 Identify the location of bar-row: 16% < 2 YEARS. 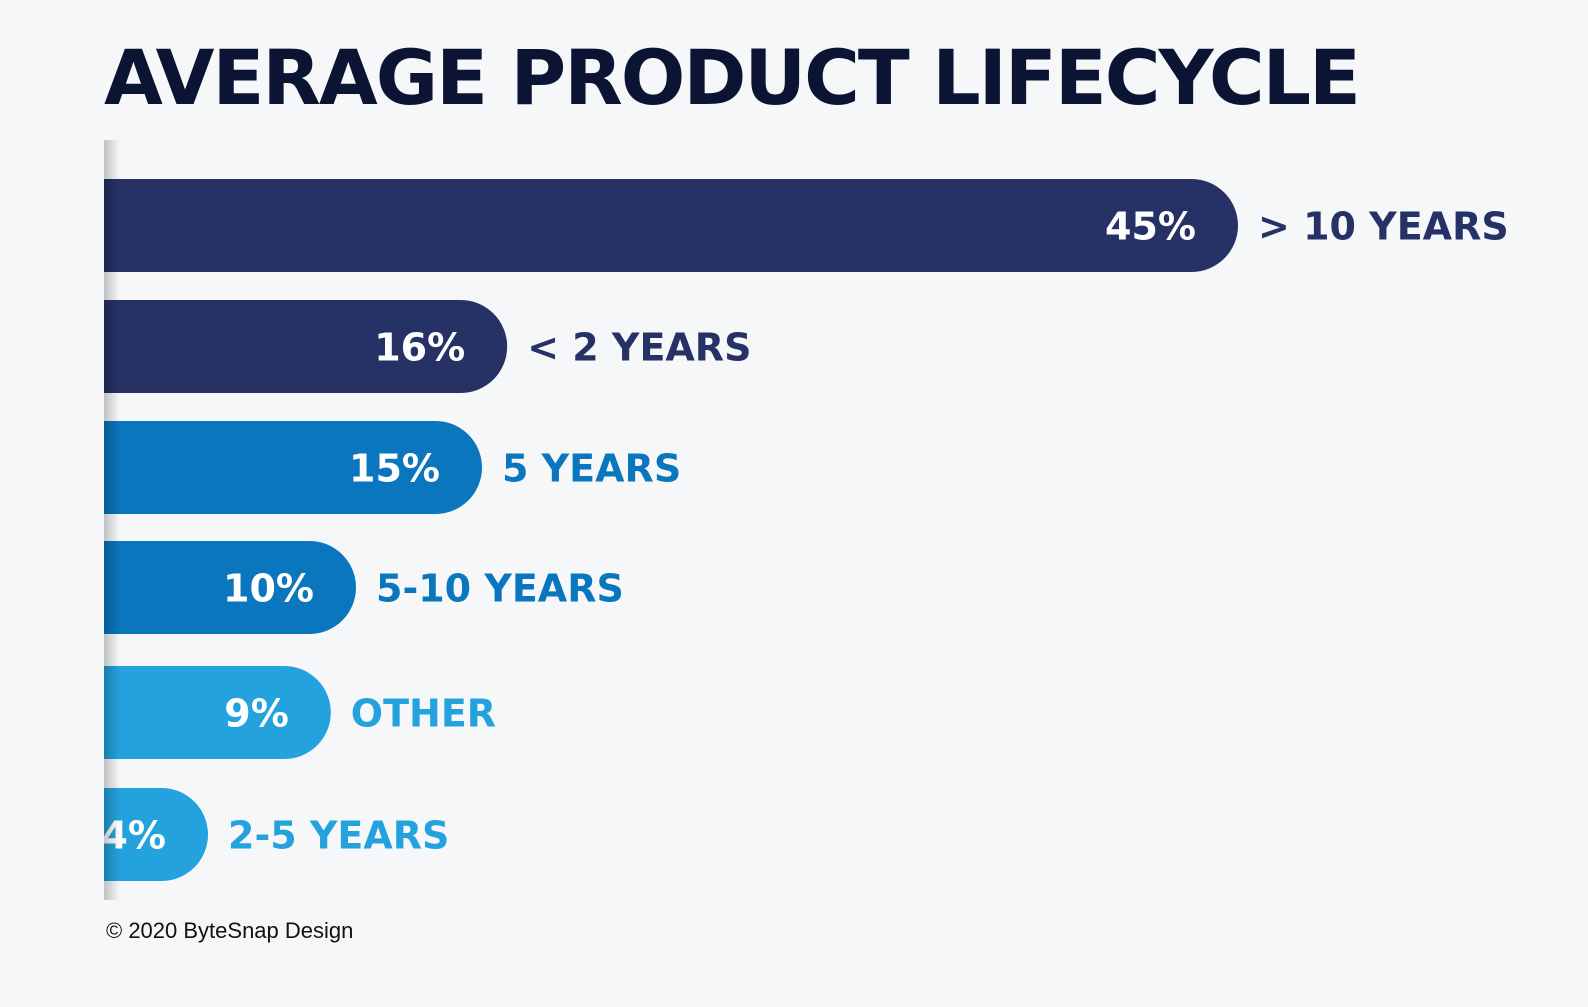
(427, 346).